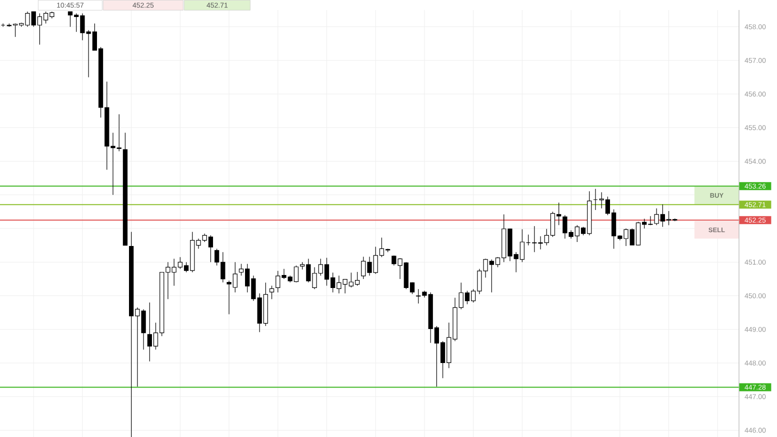 The image size is (777, 437). Describe the element at coordinates (271, 292) in the screenshot. I see `candlestick` at that location.